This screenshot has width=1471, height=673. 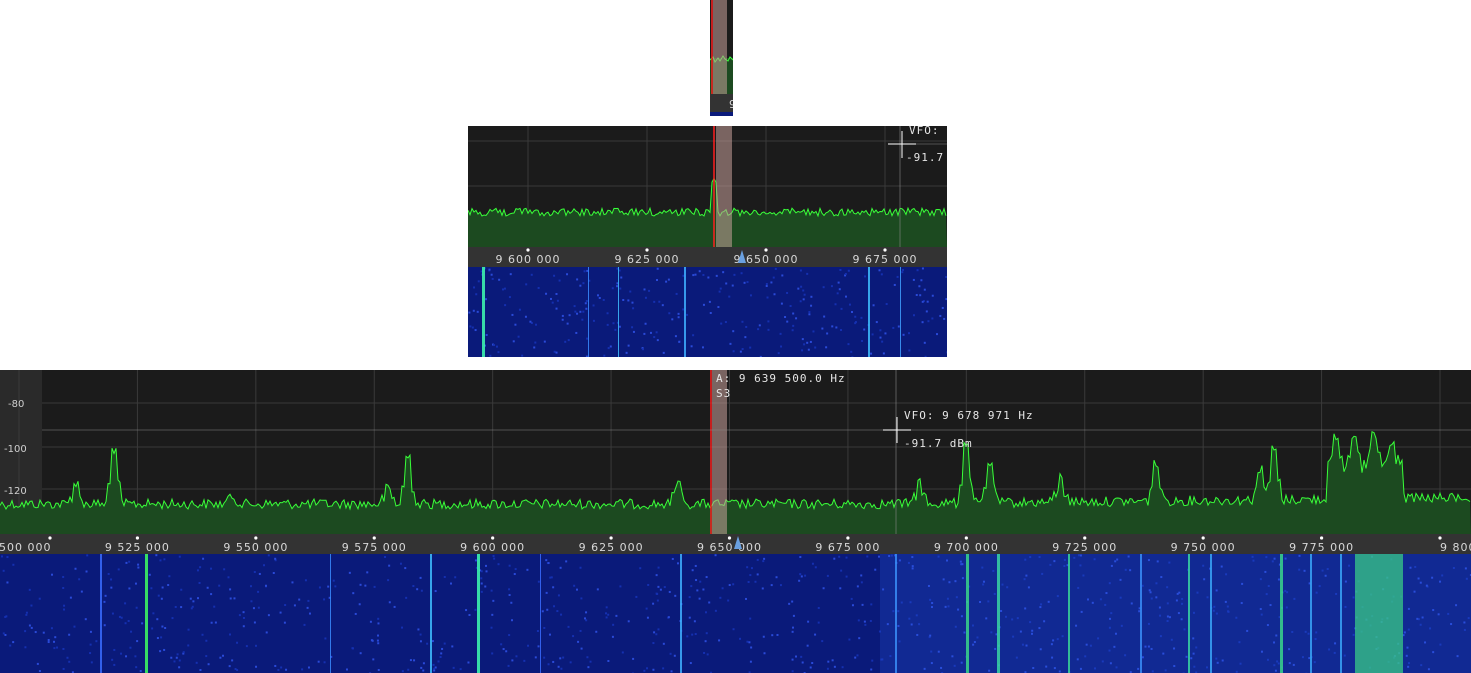 I want to click on medium-waterfall, so click(x=707, y=312).